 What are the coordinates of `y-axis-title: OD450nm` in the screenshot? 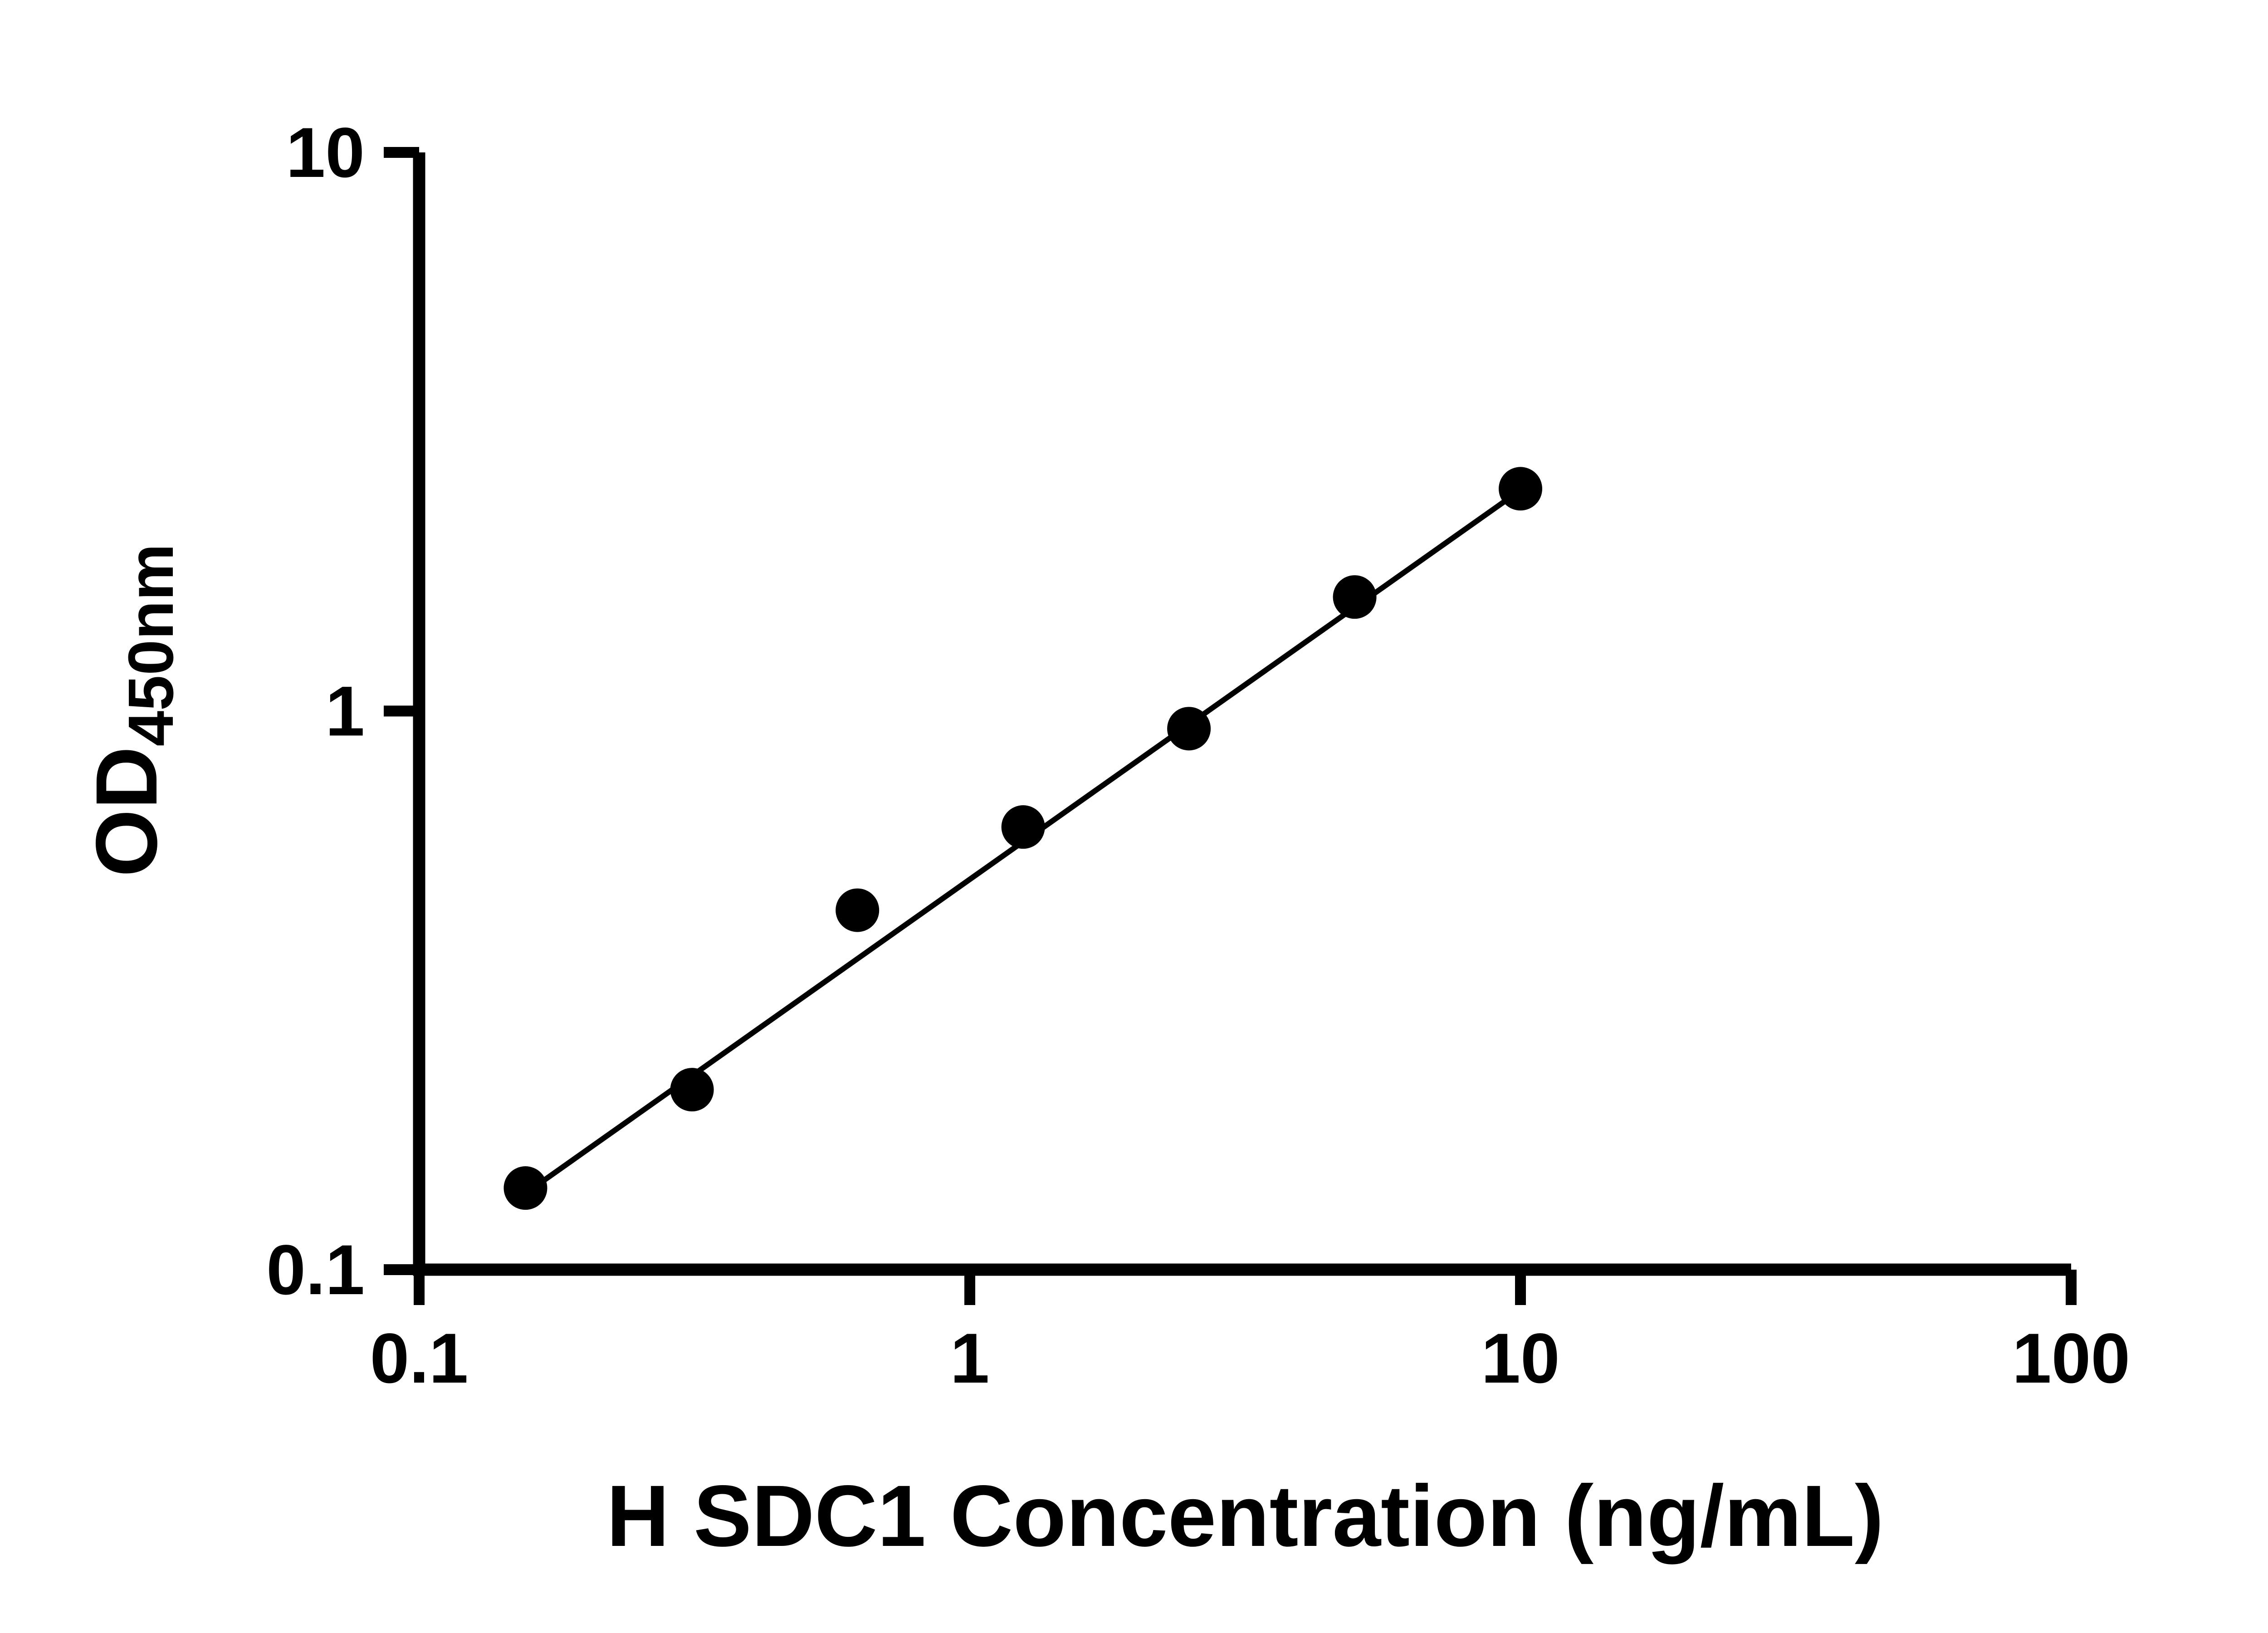 It's located at (132, 710).